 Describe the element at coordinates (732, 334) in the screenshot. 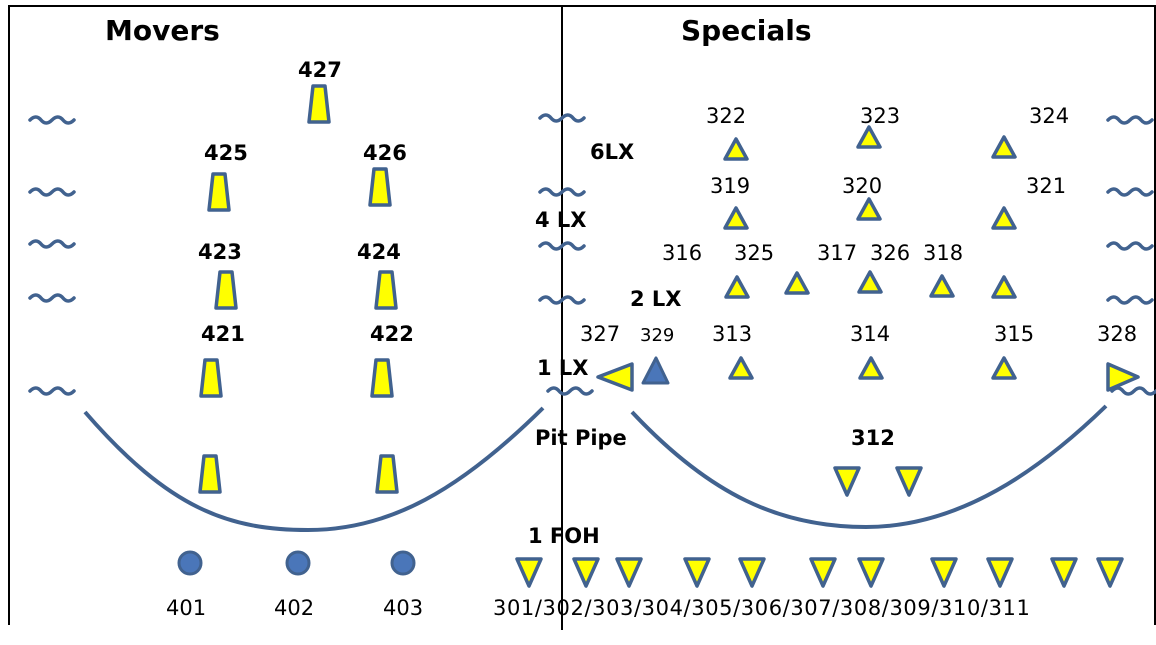

I see `special-label: 313` at that location.